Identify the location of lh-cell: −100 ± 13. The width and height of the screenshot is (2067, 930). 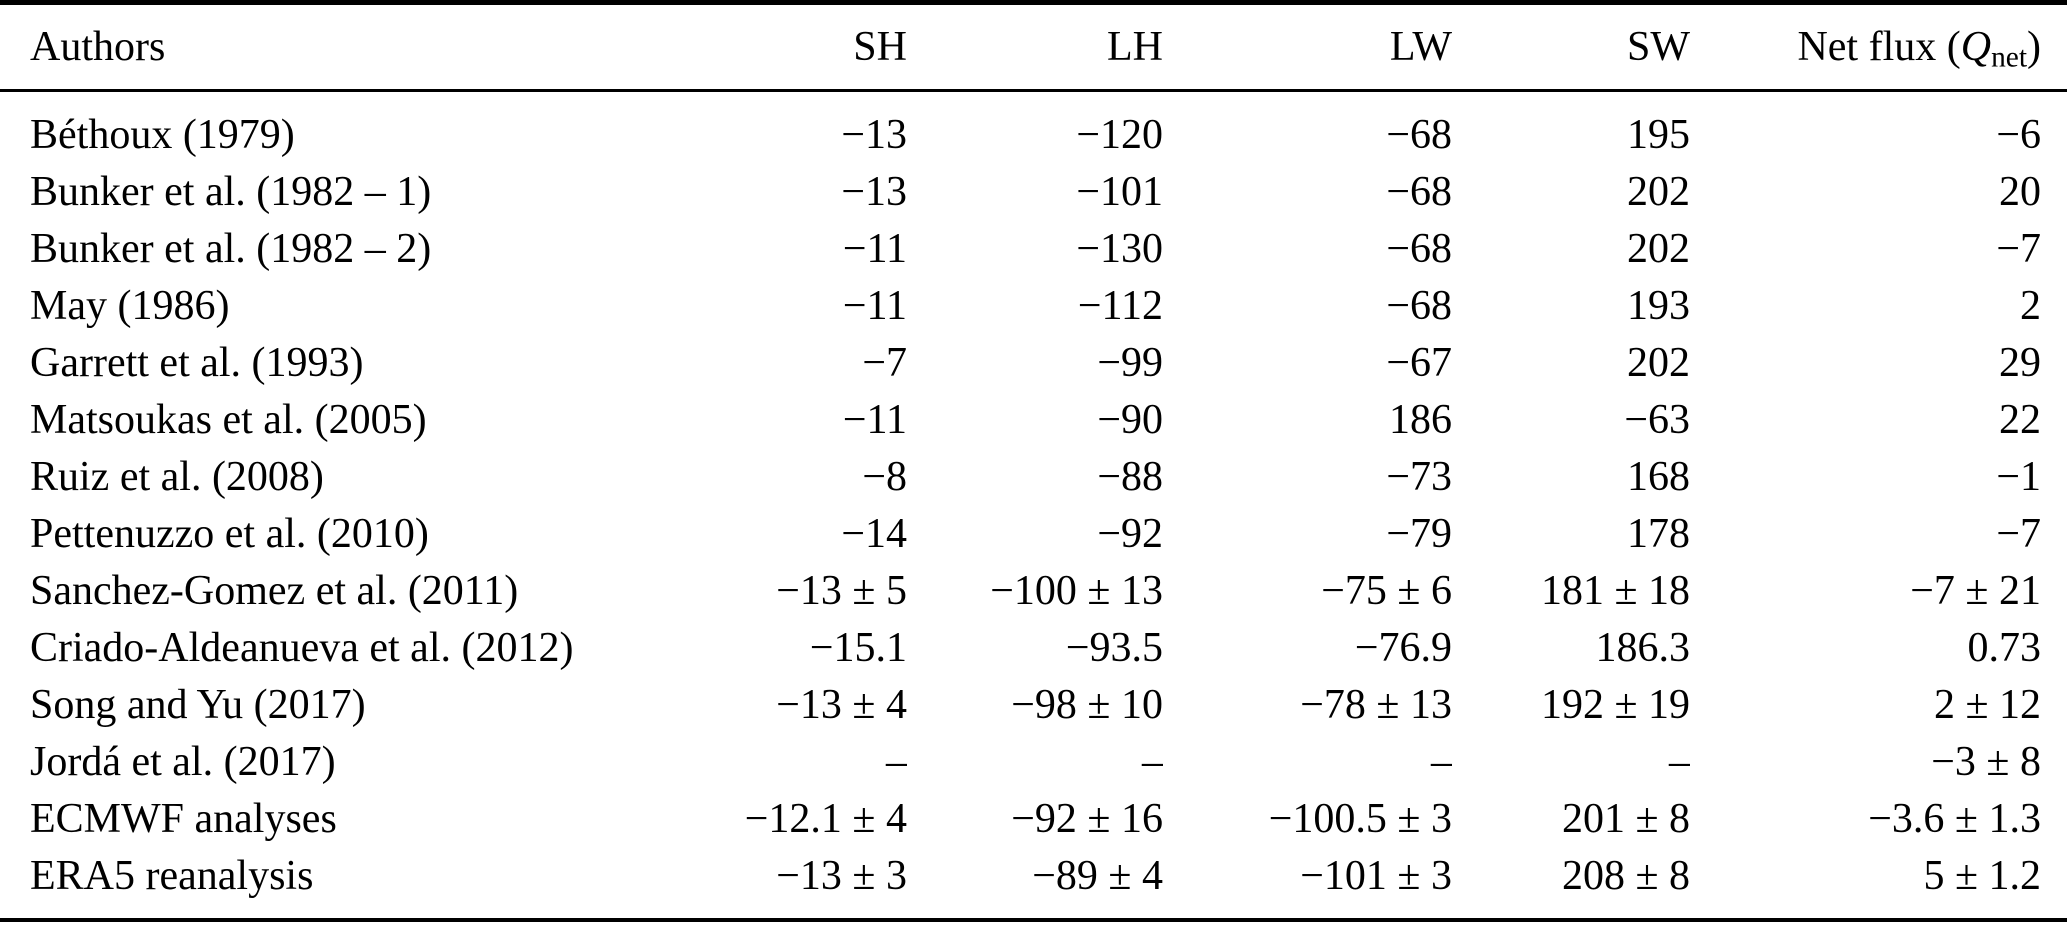
(1076, 590).